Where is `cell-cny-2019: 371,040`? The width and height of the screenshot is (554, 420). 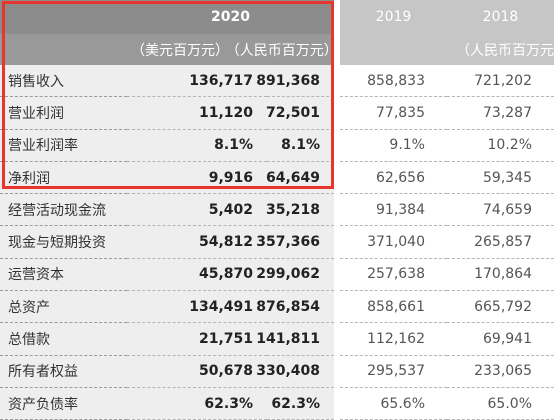
cell-cny-2019: 371,040 is located at coordinates (393, 242).